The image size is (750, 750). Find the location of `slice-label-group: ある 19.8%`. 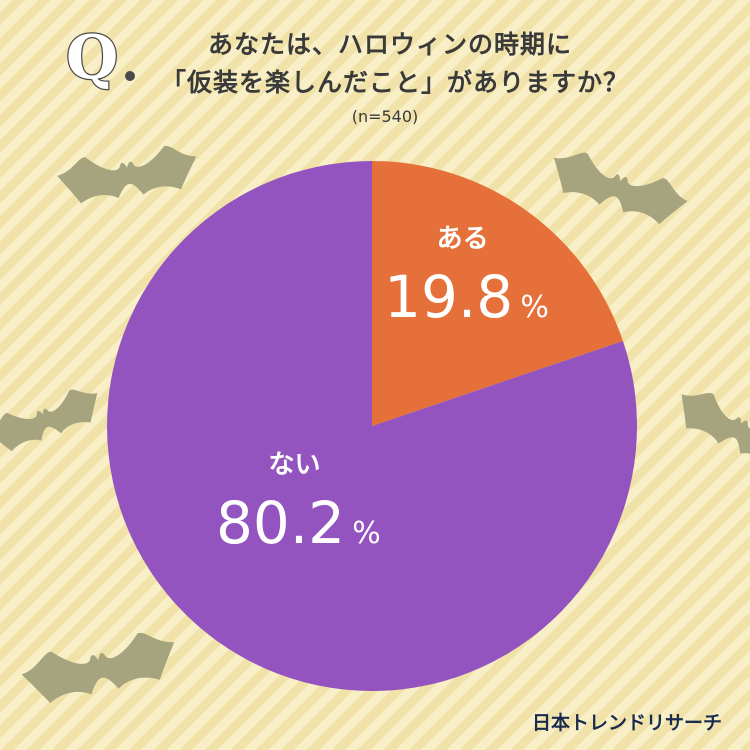

slice-label-group: ある 19.8% is located at coordinates (466, 277).